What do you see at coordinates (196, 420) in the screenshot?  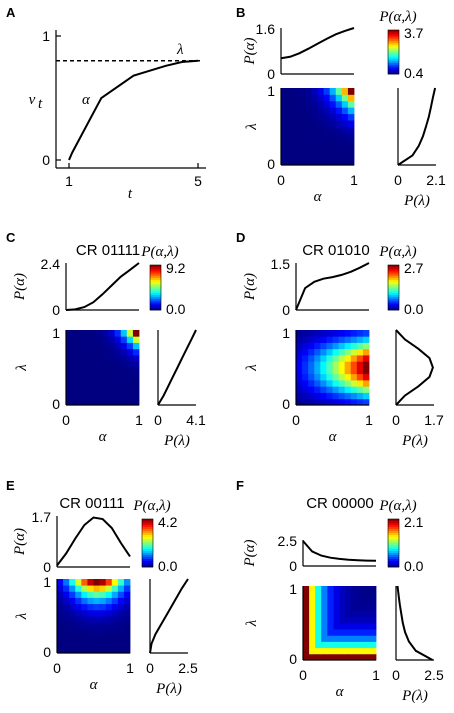 I see `marginal-lambda-tick: 4.1` at bounding box center [196, 420].